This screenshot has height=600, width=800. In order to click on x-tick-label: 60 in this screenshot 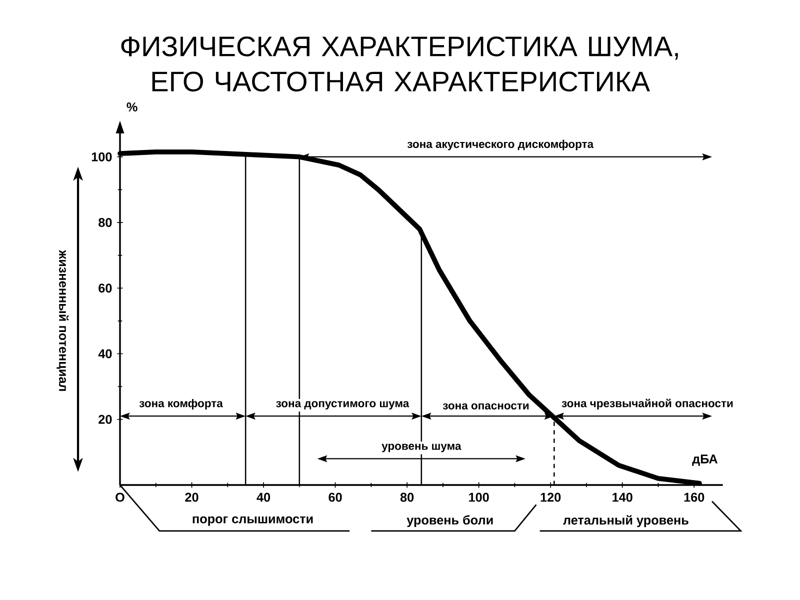, I will do `click(335, 497)`.